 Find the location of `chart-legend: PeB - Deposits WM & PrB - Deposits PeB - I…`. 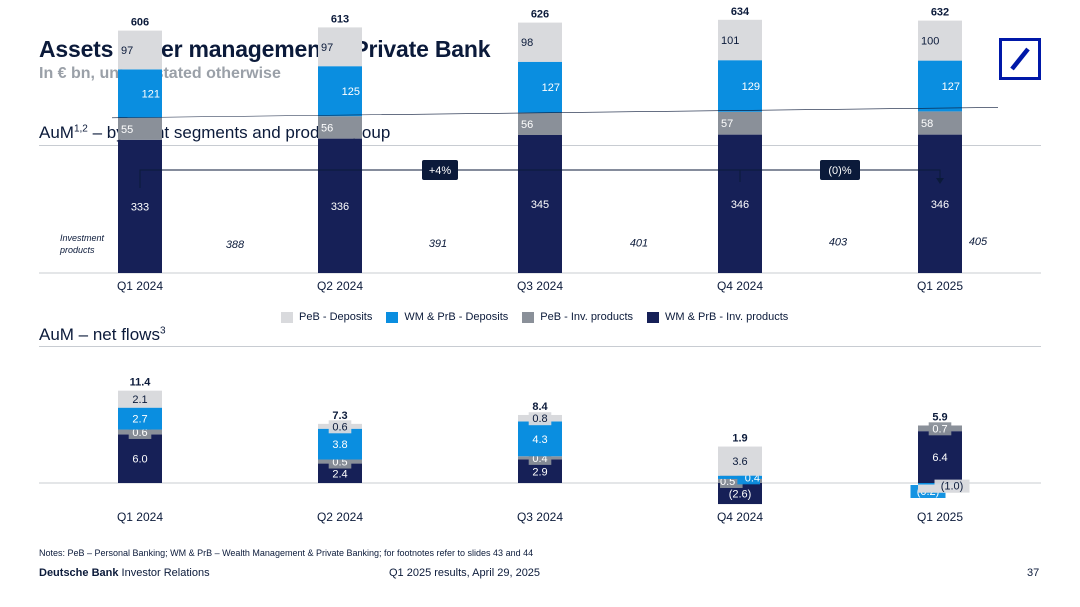

chart-legend: PeB - Deposits WM & PrB - Deposits PeB - I… is located at coordinates (534, 317).